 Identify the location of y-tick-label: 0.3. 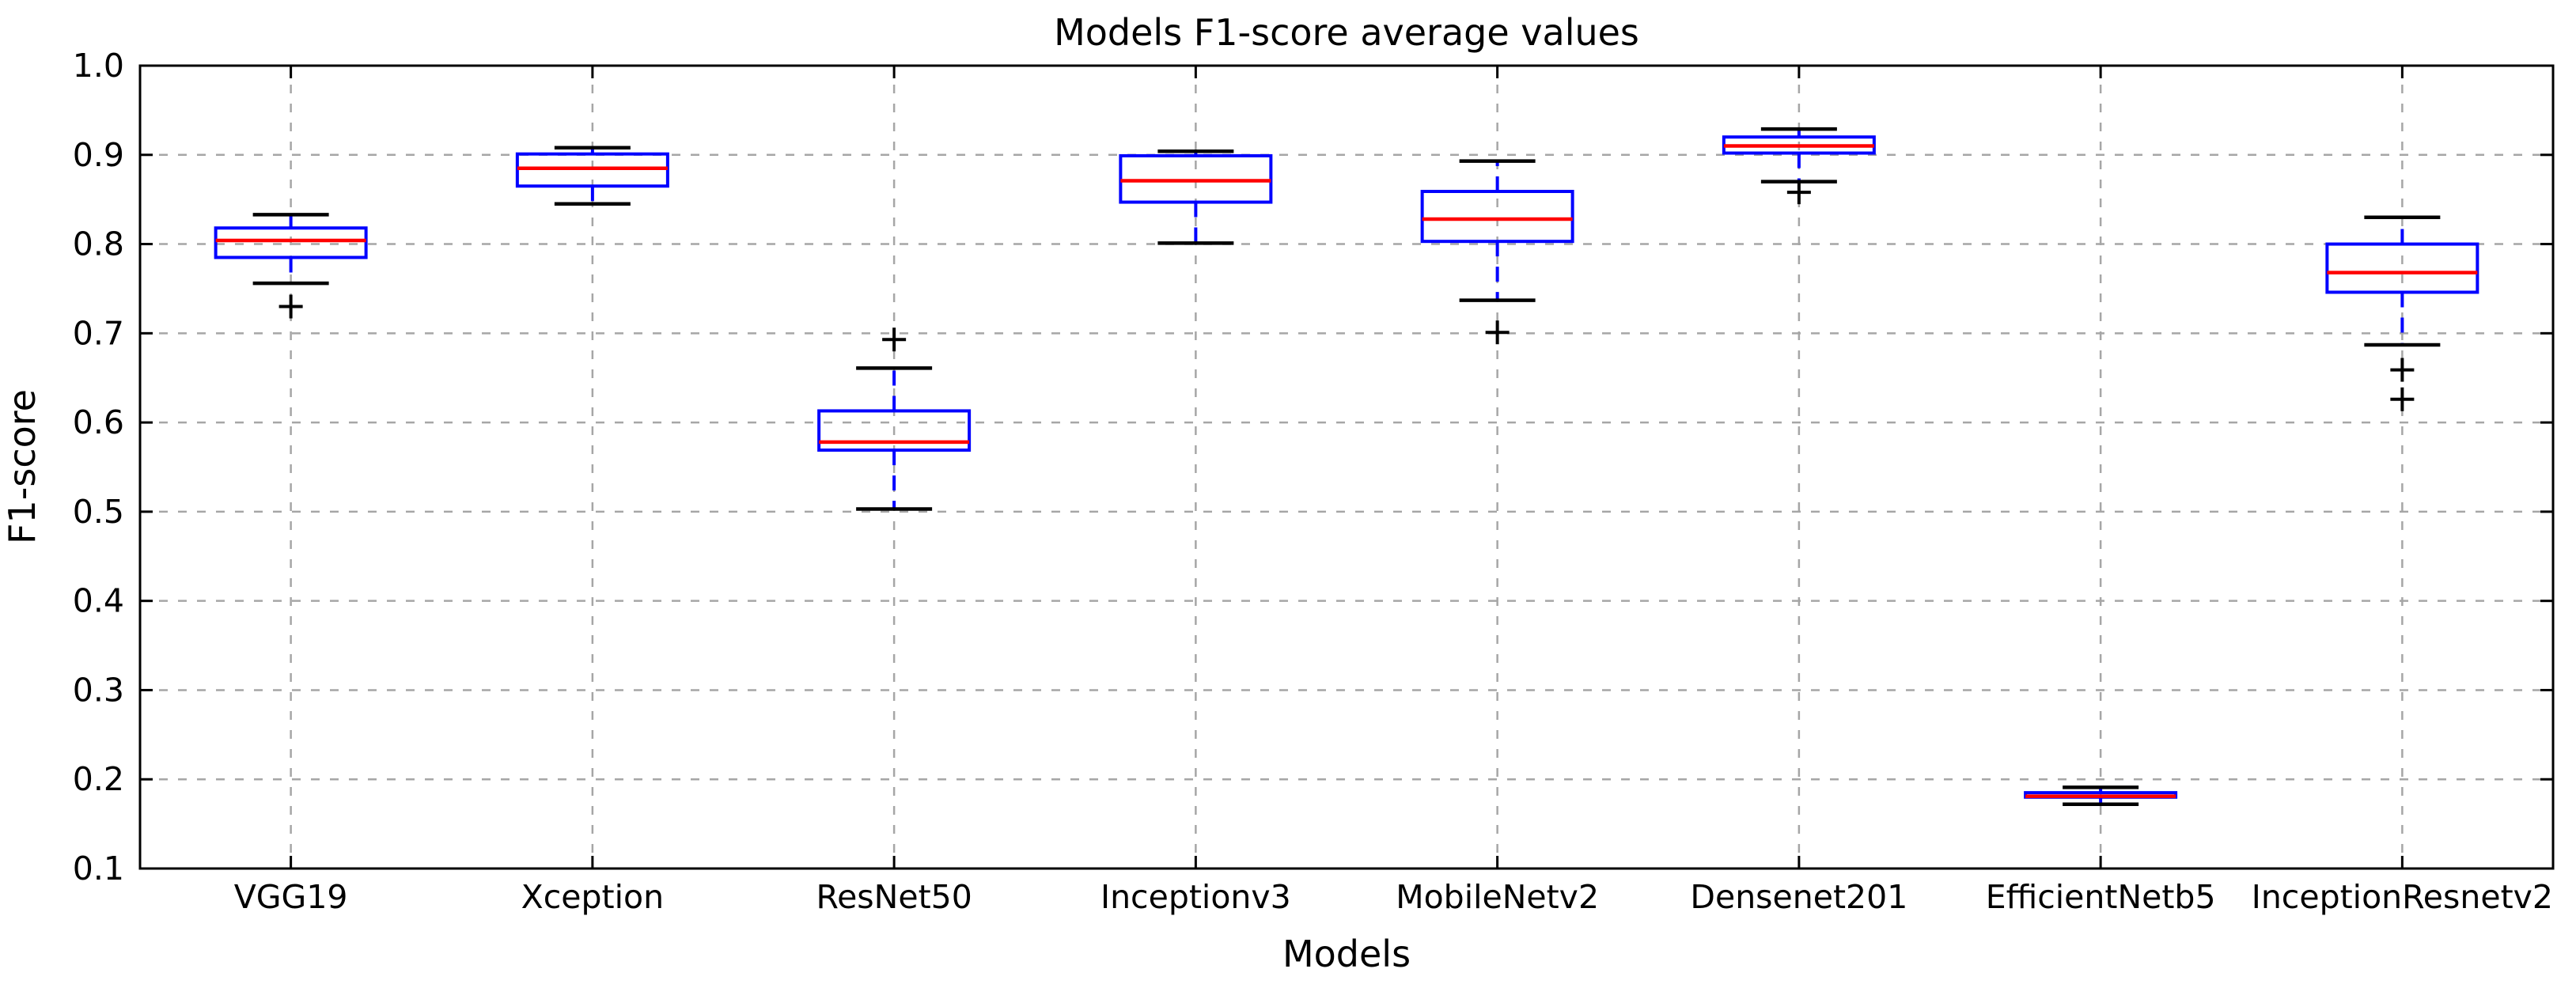
(98, 690).